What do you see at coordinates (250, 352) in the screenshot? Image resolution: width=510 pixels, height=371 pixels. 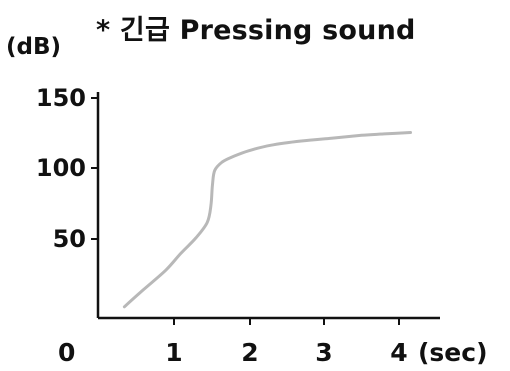 I see `x-tick-2: 2` at bounding box center [250, 352].